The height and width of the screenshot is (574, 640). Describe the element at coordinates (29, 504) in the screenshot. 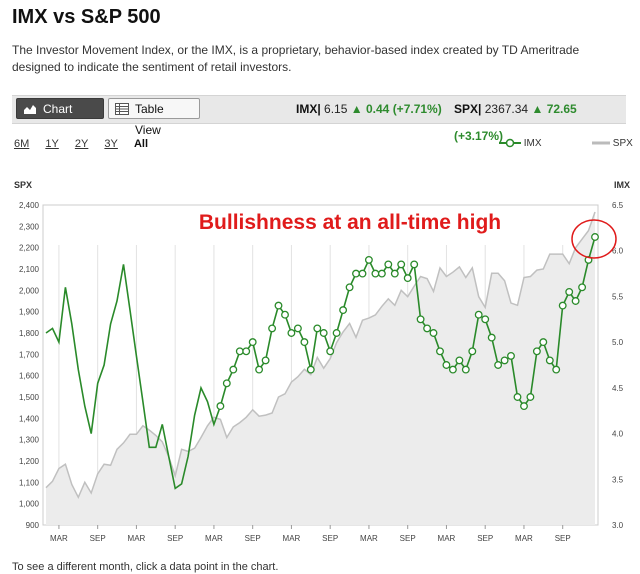

I see `left-axis-tick-label: 1,000` at that location.